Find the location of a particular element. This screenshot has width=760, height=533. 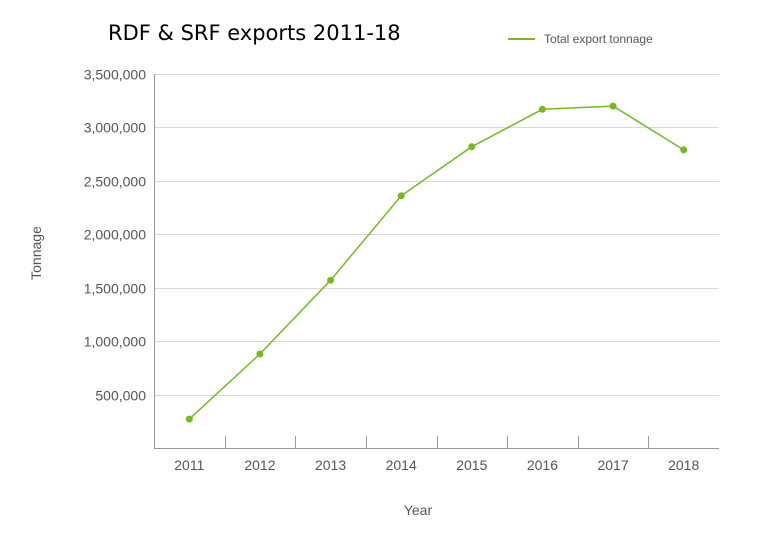

y-tick-label: 3,500,000 is located at coordinates (115, 75).